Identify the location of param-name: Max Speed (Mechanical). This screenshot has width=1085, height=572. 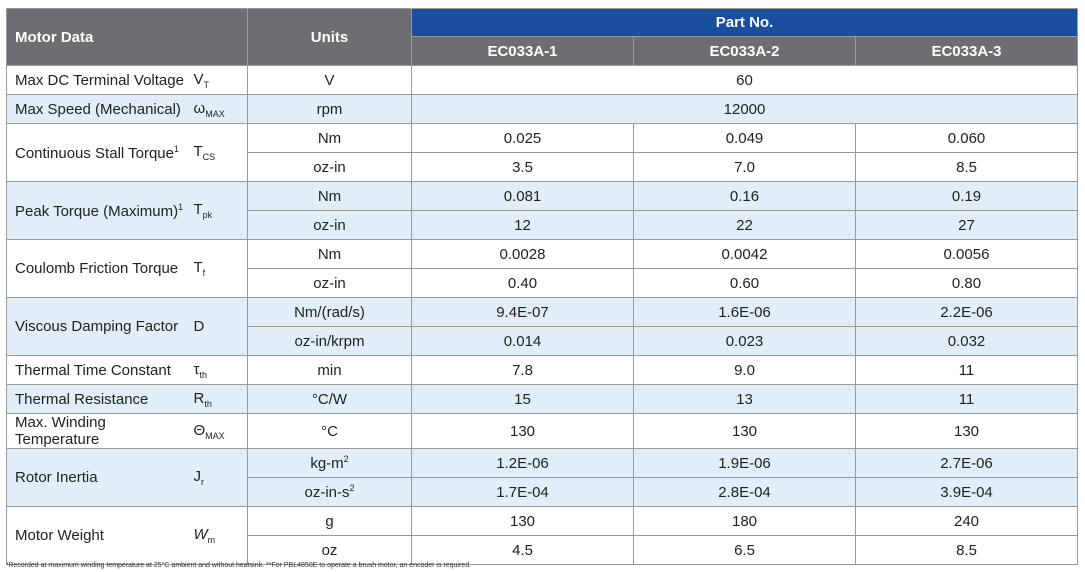
(98, 109).